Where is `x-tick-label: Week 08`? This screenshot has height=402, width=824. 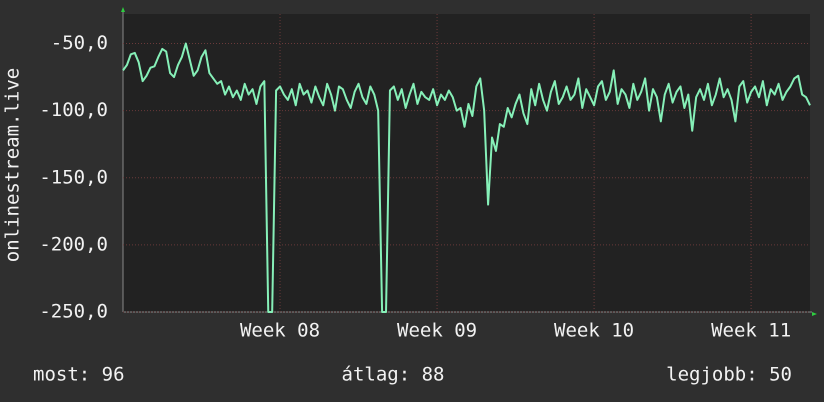 x-tick-label: Week 08 is located at coordinates (280, 331).